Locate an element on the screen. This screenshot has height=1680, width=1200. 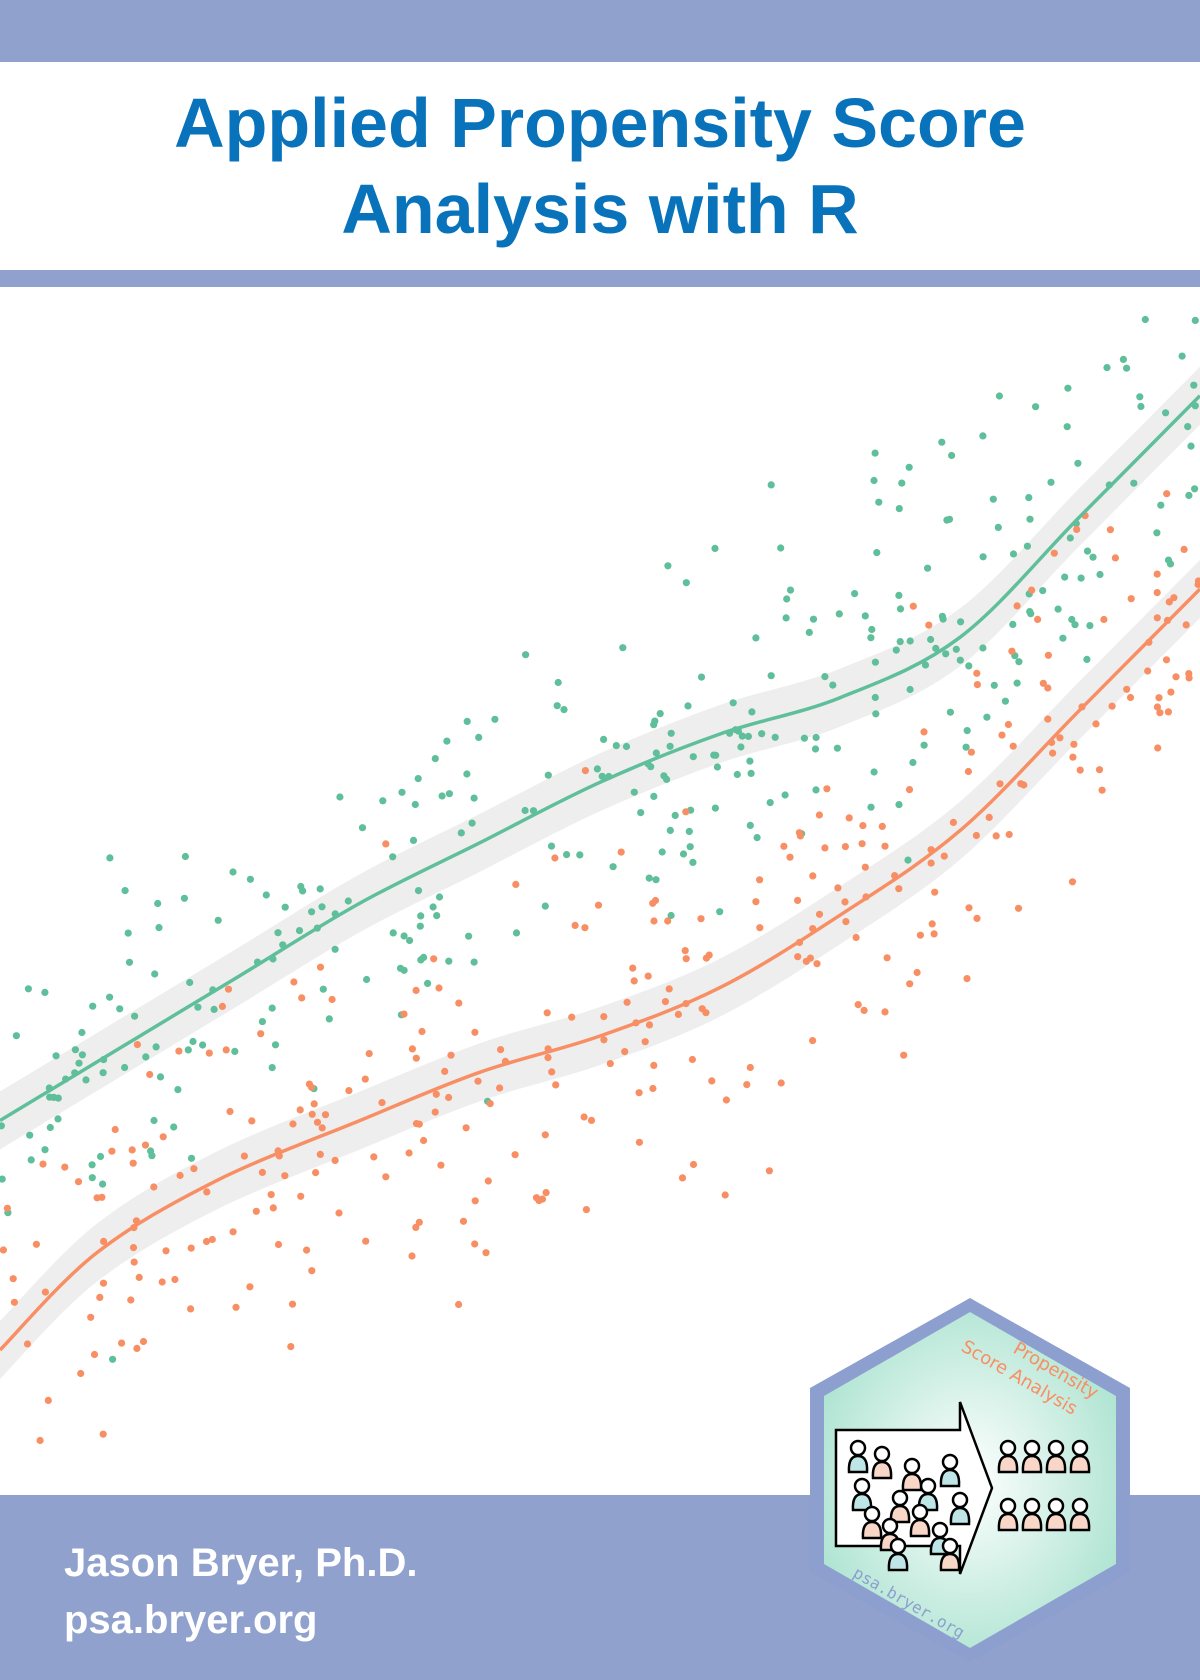
title-block: Applied Propensity Score Analysis with R is located at coordinates (600, 166).